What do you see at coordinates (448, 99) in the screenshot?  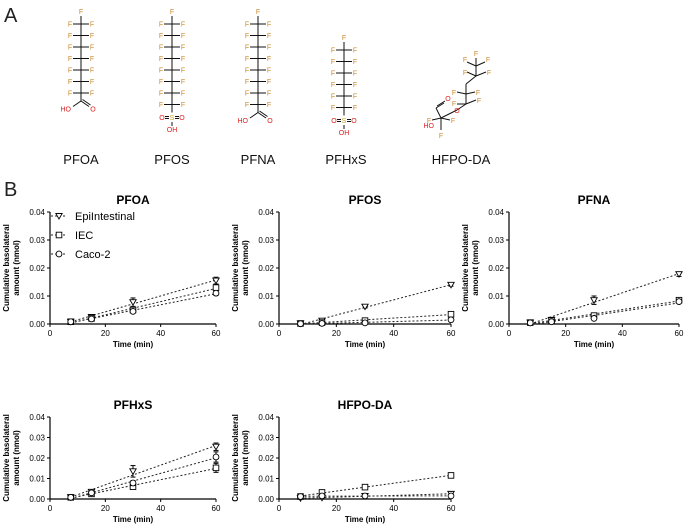 I see `atom-o: O` at bounding box center [448, 99].